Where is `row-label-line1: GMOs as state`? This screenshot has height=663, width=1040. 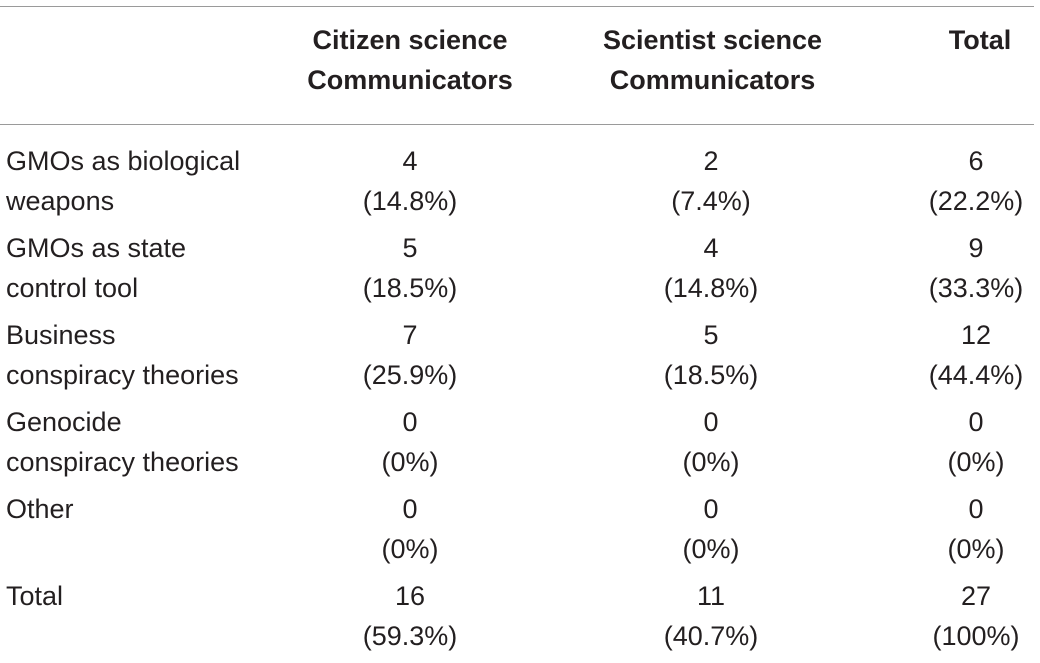 row-label-line1: GMOs as state is located at coordinates (96, 248).